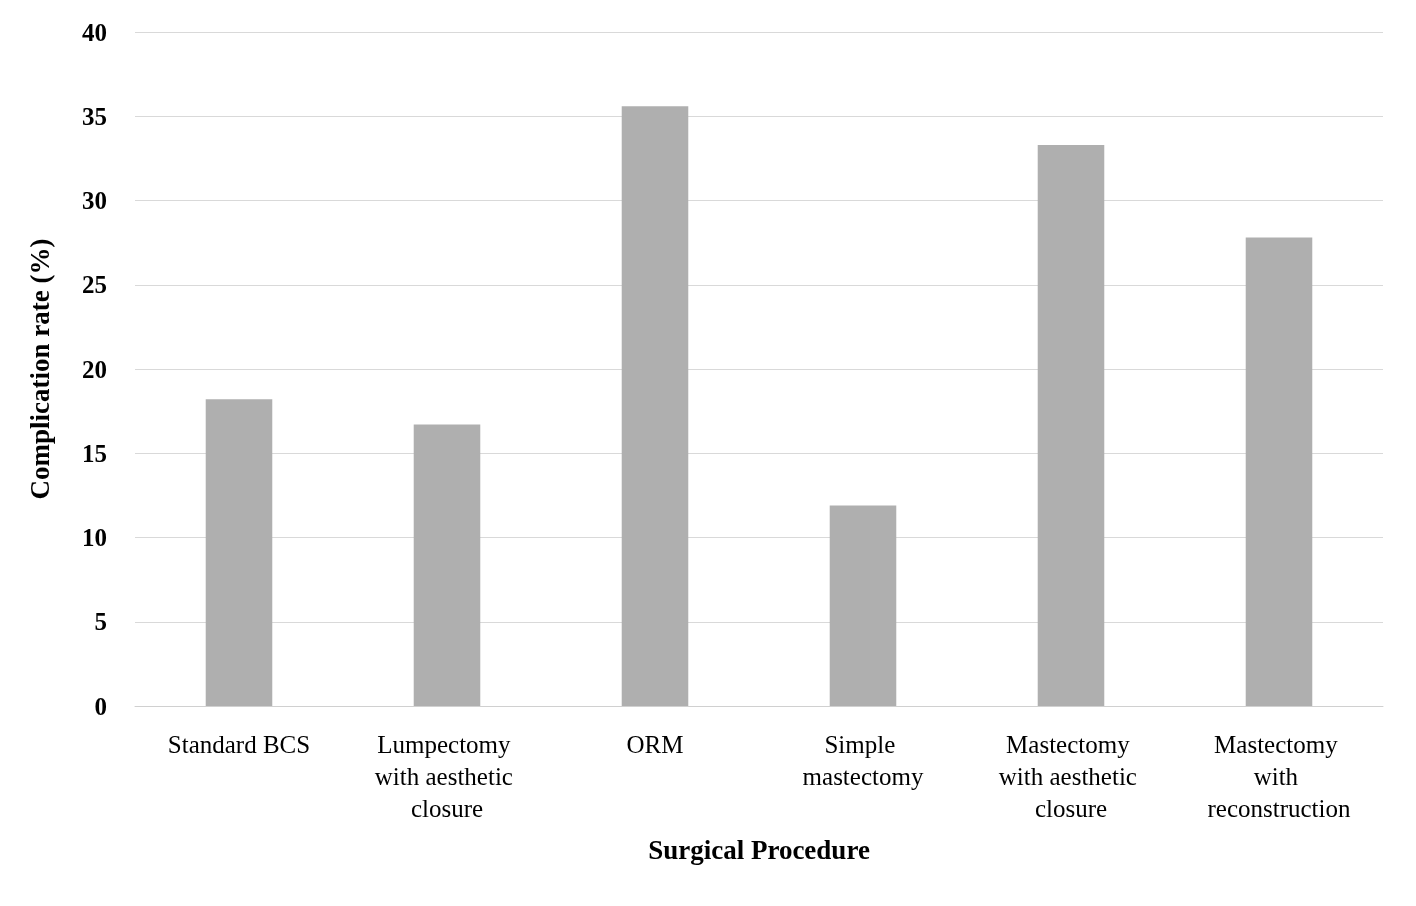 The height and width of the screenshot is (906, 1416). I want to click on x-tick-label: ORM, so click(655, 744).